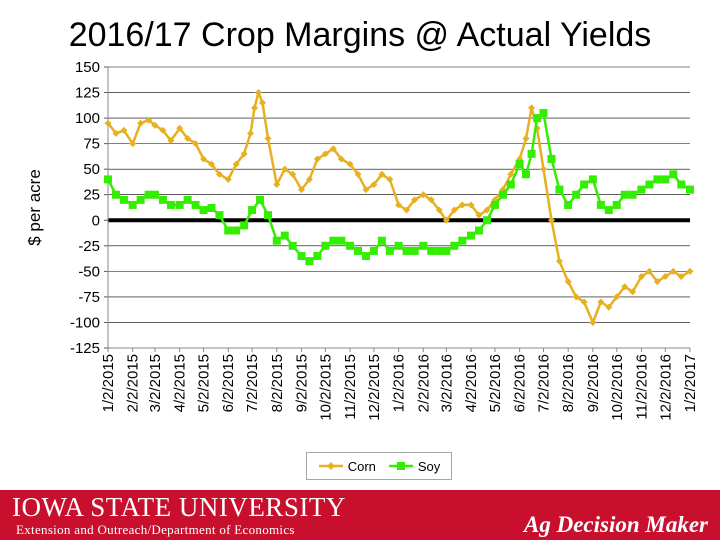 Image resolution: width=720 pixels, height=540 pixels. Describe the element at coordinates (85, 208) in the screenshot. I see `y-tick-labels: 150 125 100 75 50 25 0 -25 -50 -75 -100 -125` at that location.